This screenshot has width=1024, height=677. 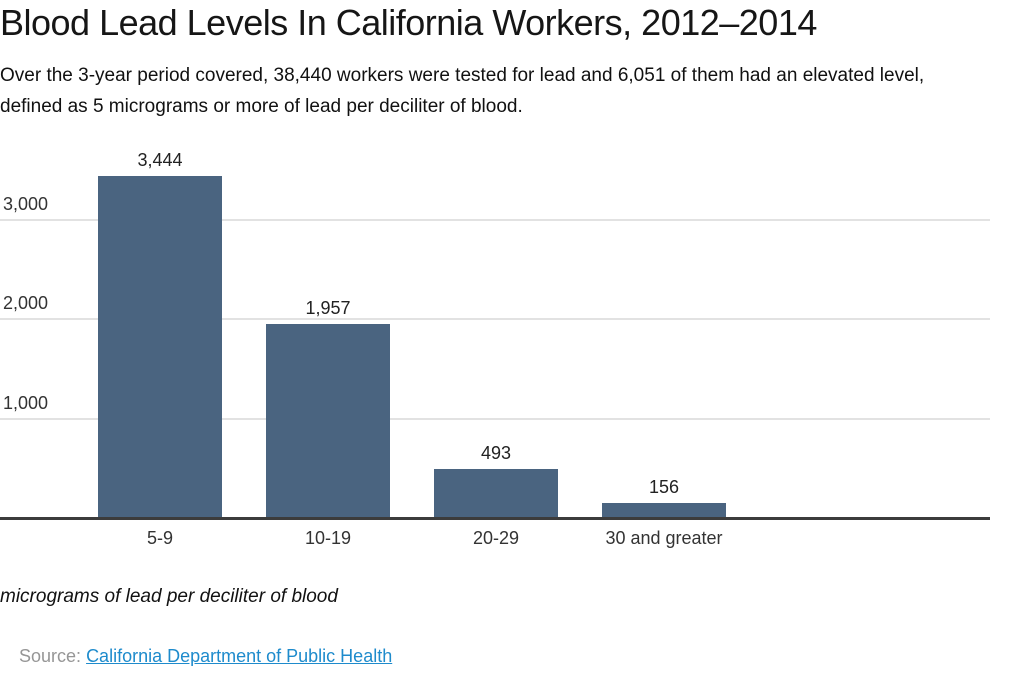 I want to click on source-link: California Department of Public Health, so click(x=239, y=656).